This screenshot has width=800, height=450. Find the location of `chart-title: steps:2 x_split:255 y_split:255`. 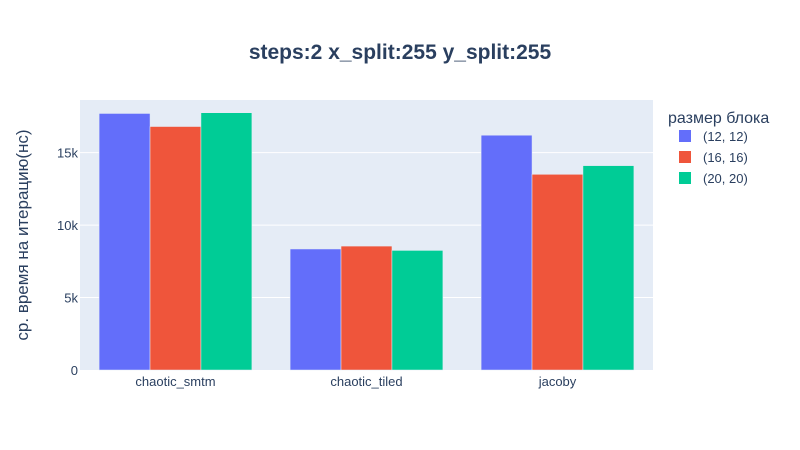

chart-title: steps:2 x_split:255 y_split:255 is located at coordinates (400, 52).